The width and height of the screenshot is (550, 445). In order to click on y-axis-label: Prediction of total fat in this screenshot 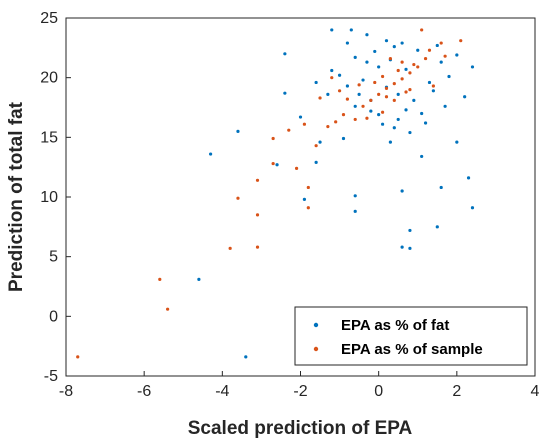, I will do `click(16, 196)`.